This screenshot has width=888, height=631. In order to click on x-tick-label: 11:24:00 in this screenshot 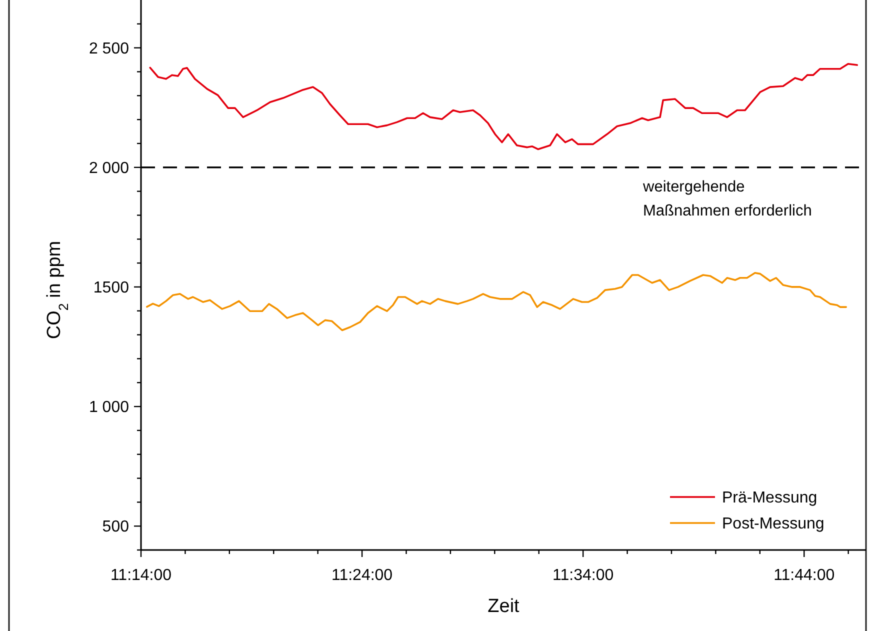, I will do `click(362, 575)`.